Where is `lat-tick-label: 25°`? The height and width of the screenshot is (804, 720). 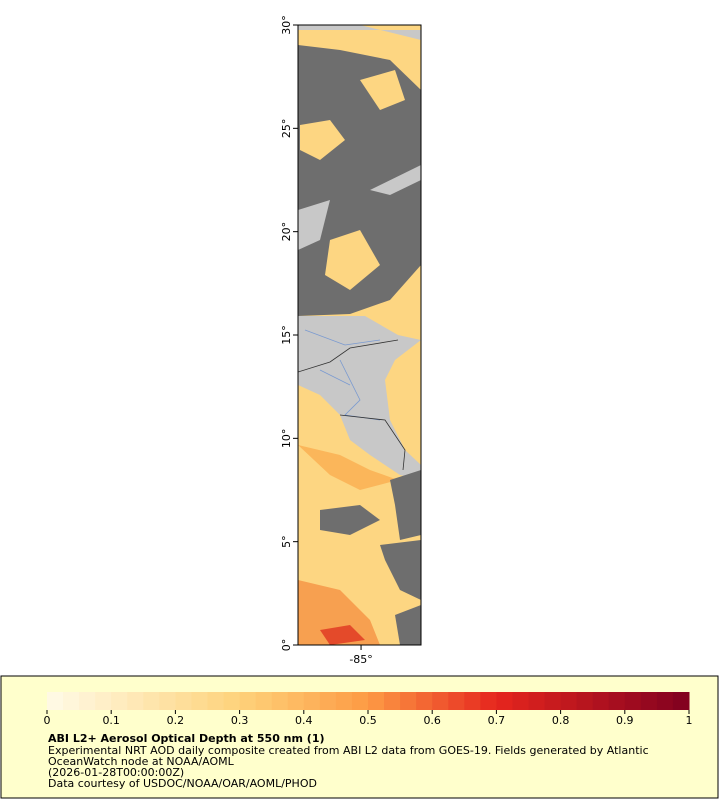 lat-tick-label: 25° is located at coordinates (286, 129).